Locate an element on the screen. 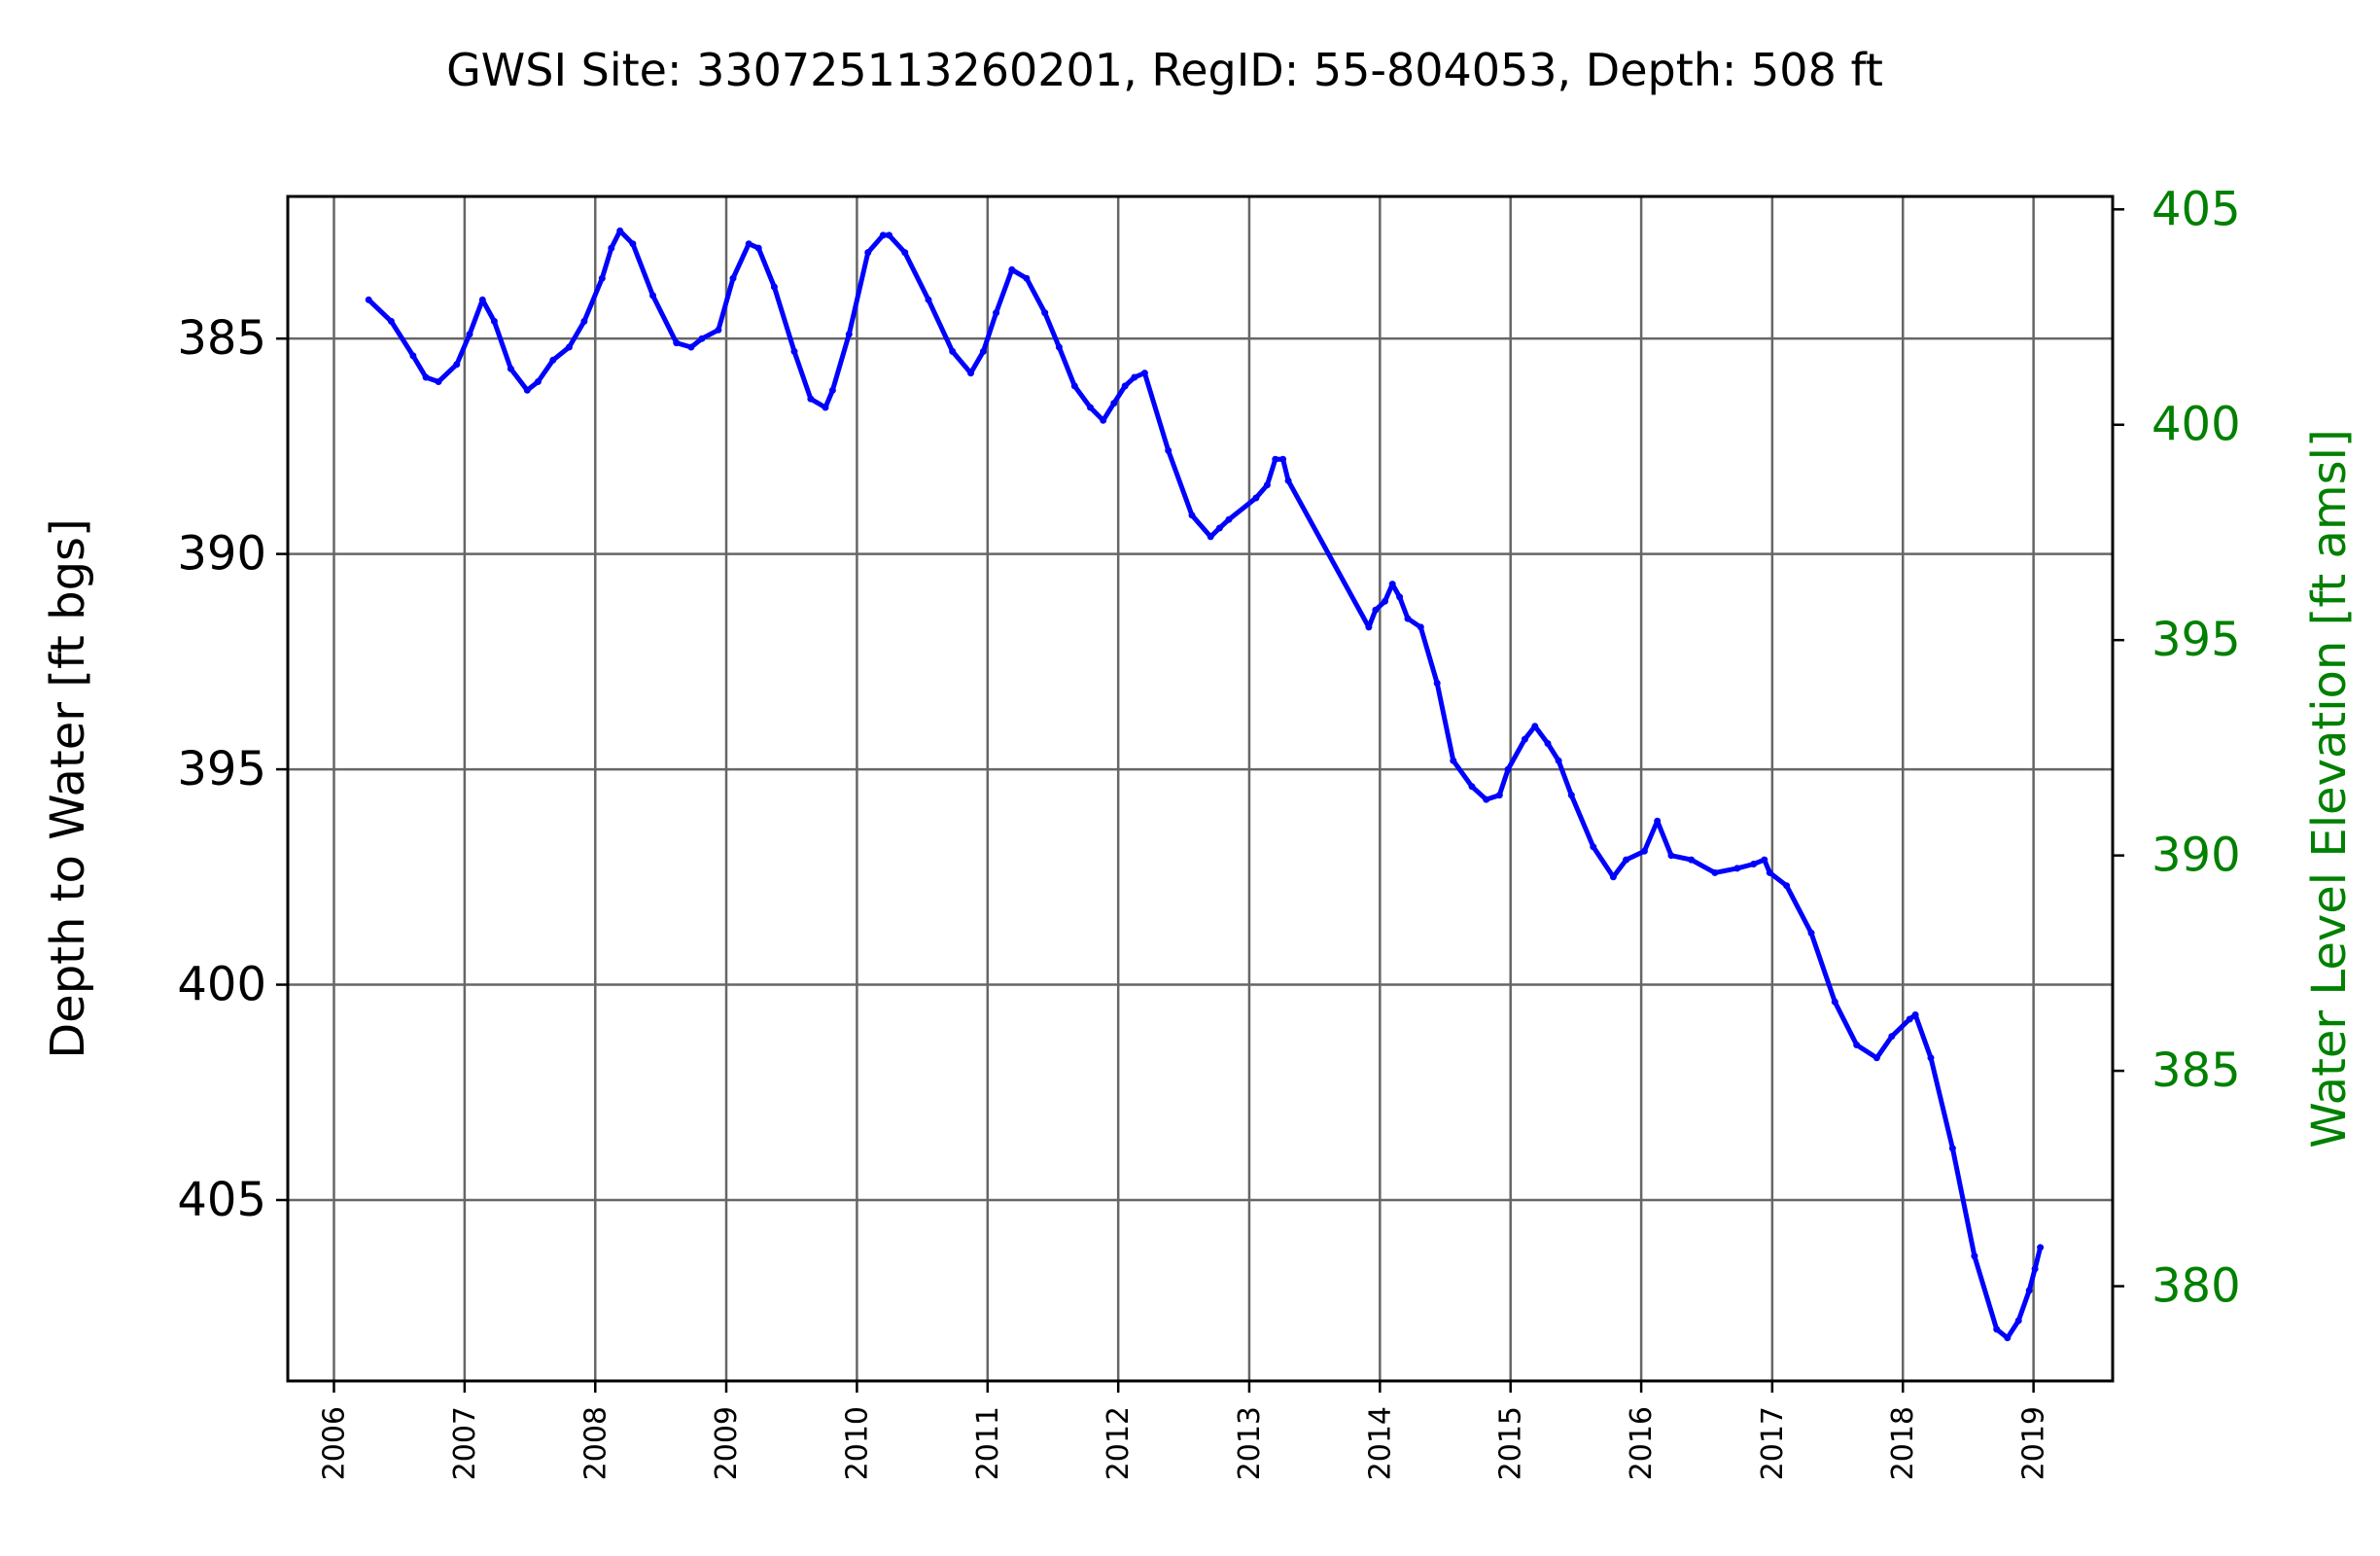 Image resolution: width=2380 pixels, height=1556 pixels. x-tick-label-2007: 2007 is located at coordinates (465, 1443).